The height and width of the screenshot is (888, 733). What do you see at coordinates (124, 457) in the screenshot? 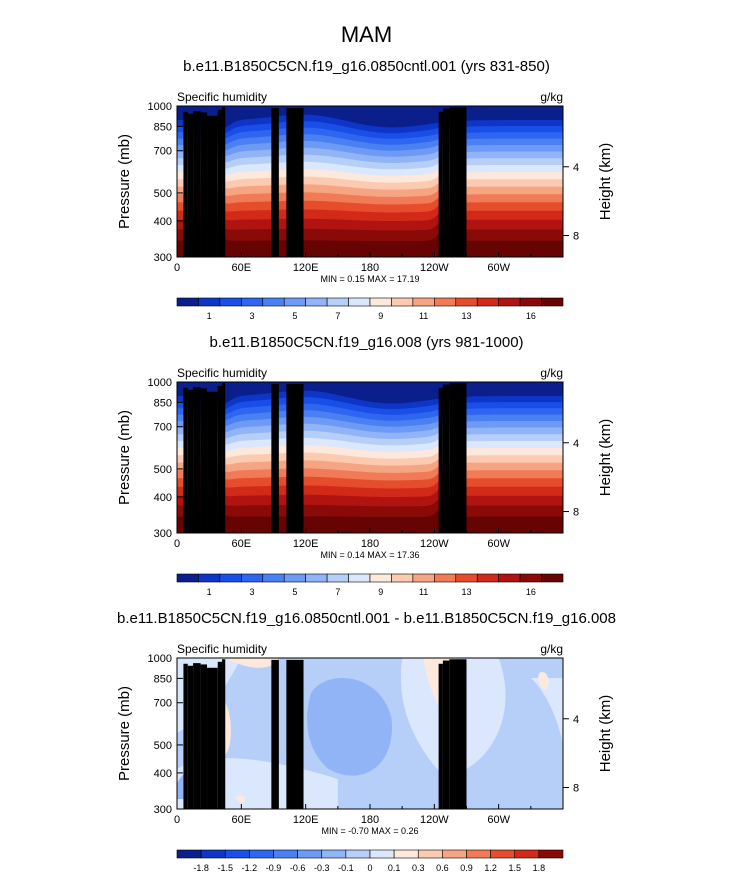
I see `y-axis-title: Pressure (mb)` at bounding box center [124, 457].